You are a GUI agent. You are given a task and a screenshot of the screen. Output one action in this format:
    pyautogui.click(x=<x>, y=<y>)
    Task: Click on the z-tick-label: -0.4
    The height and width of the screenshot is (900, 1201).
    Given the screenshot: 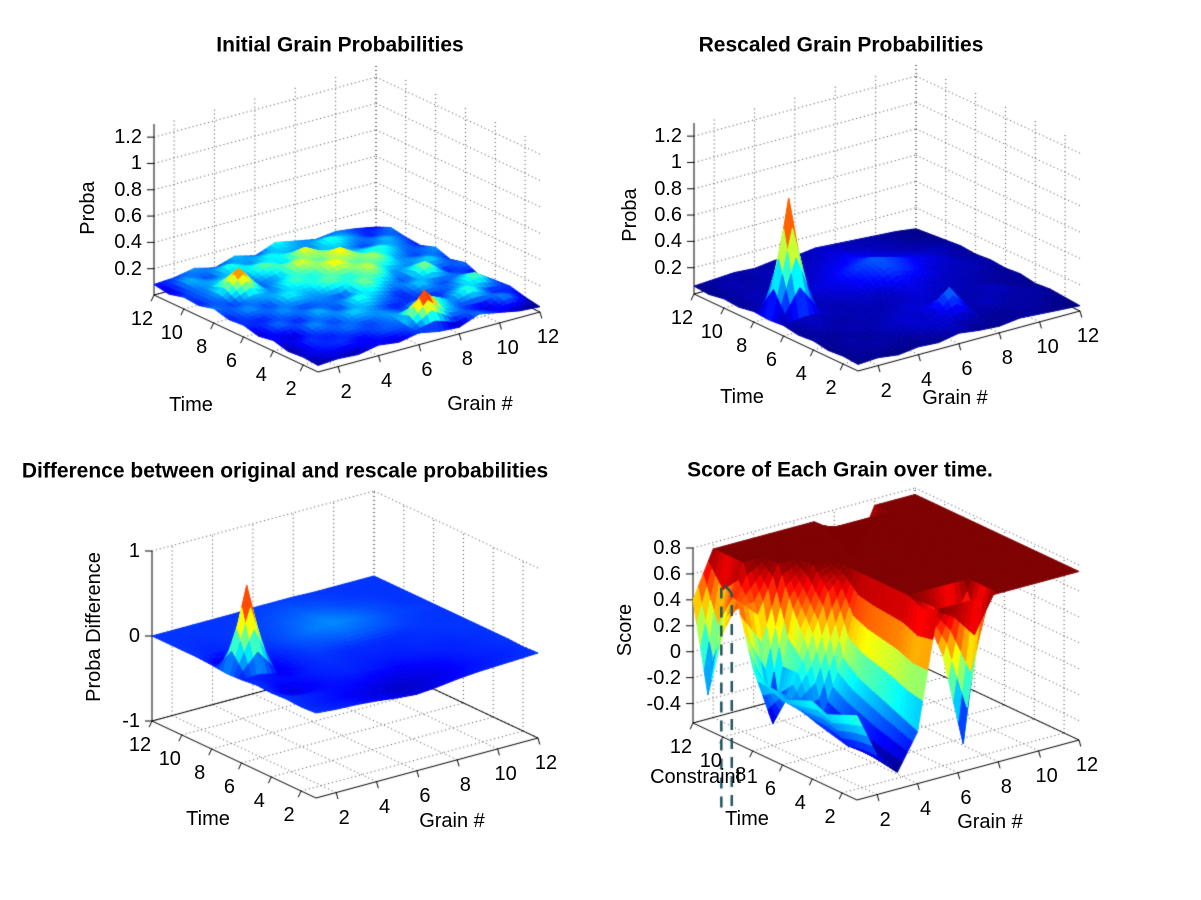 What is the action you would take?
    pyautogui.click(x=663, y=703)
    